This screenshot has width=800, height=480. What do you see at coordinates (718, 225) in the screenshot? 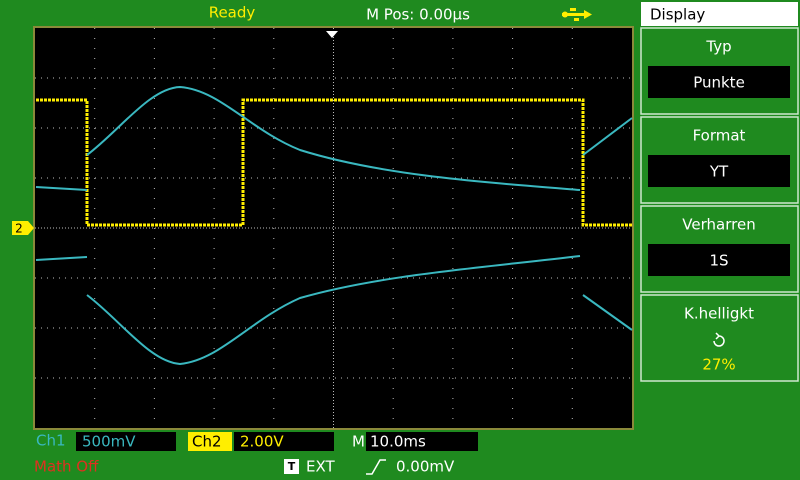
I see `menu-item-label: Verharren` at bounding box center [718, 225].